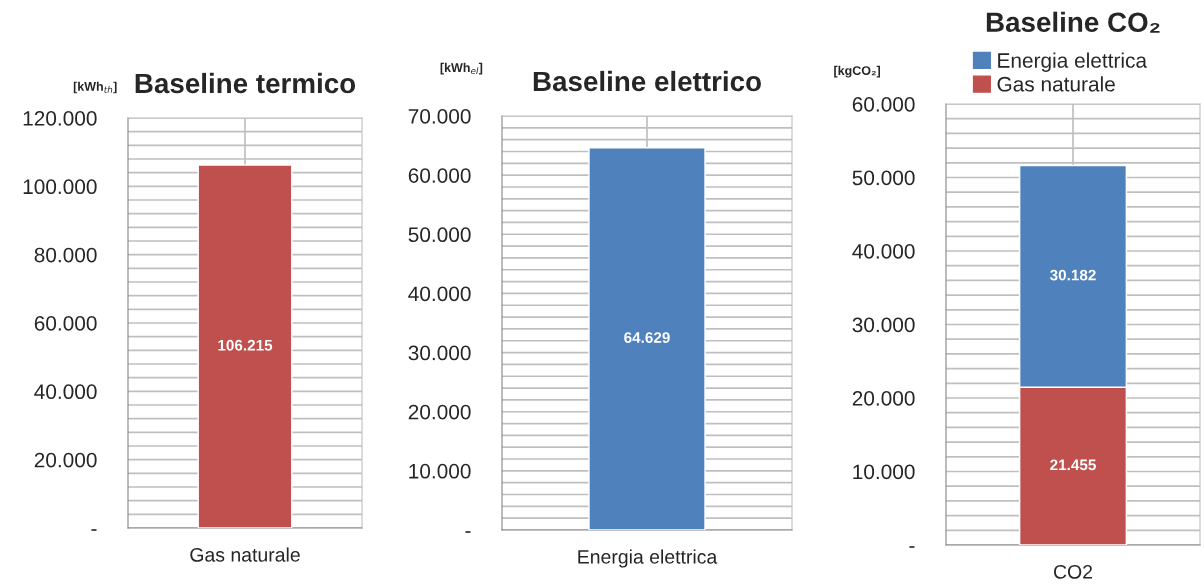  What do you see at coordinates (1072, 275) in the screenshot?
I see `data-label: 30.182` at bounding box center [1072, 275].